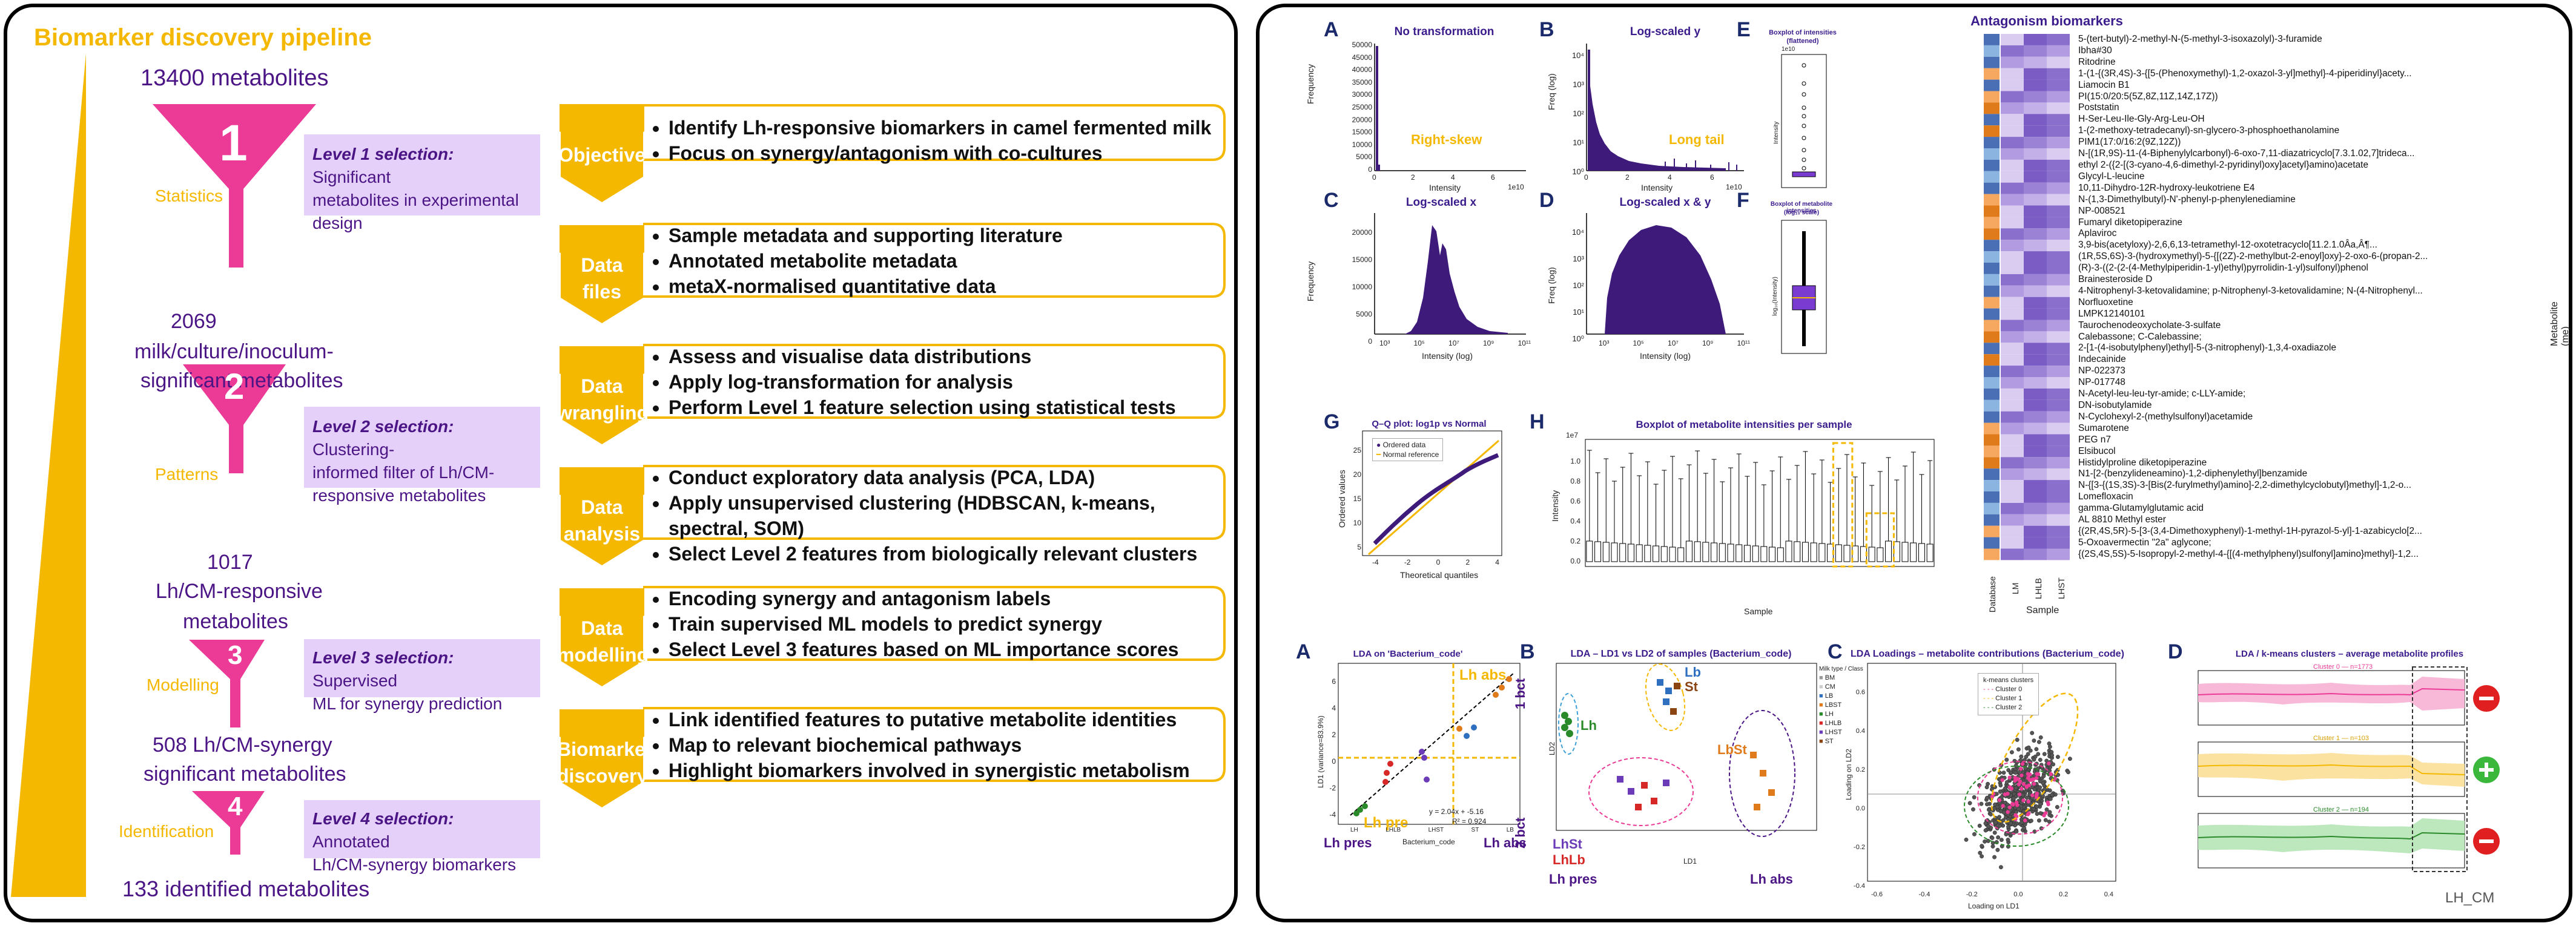 This screenshot has height=926, width=2576. What do you see at coordinates (1546, 29) in the screenshot?
I see `figB-letter: B` at bounding box center [1546, 29].